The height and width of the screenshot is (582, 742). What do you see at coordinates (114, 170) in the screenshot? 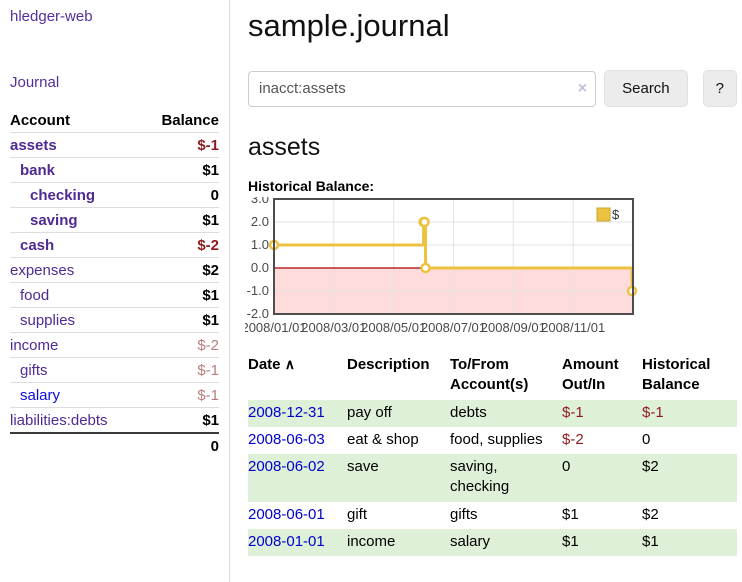
I see `account-row: bank $1` at bounding box center [114, 170].